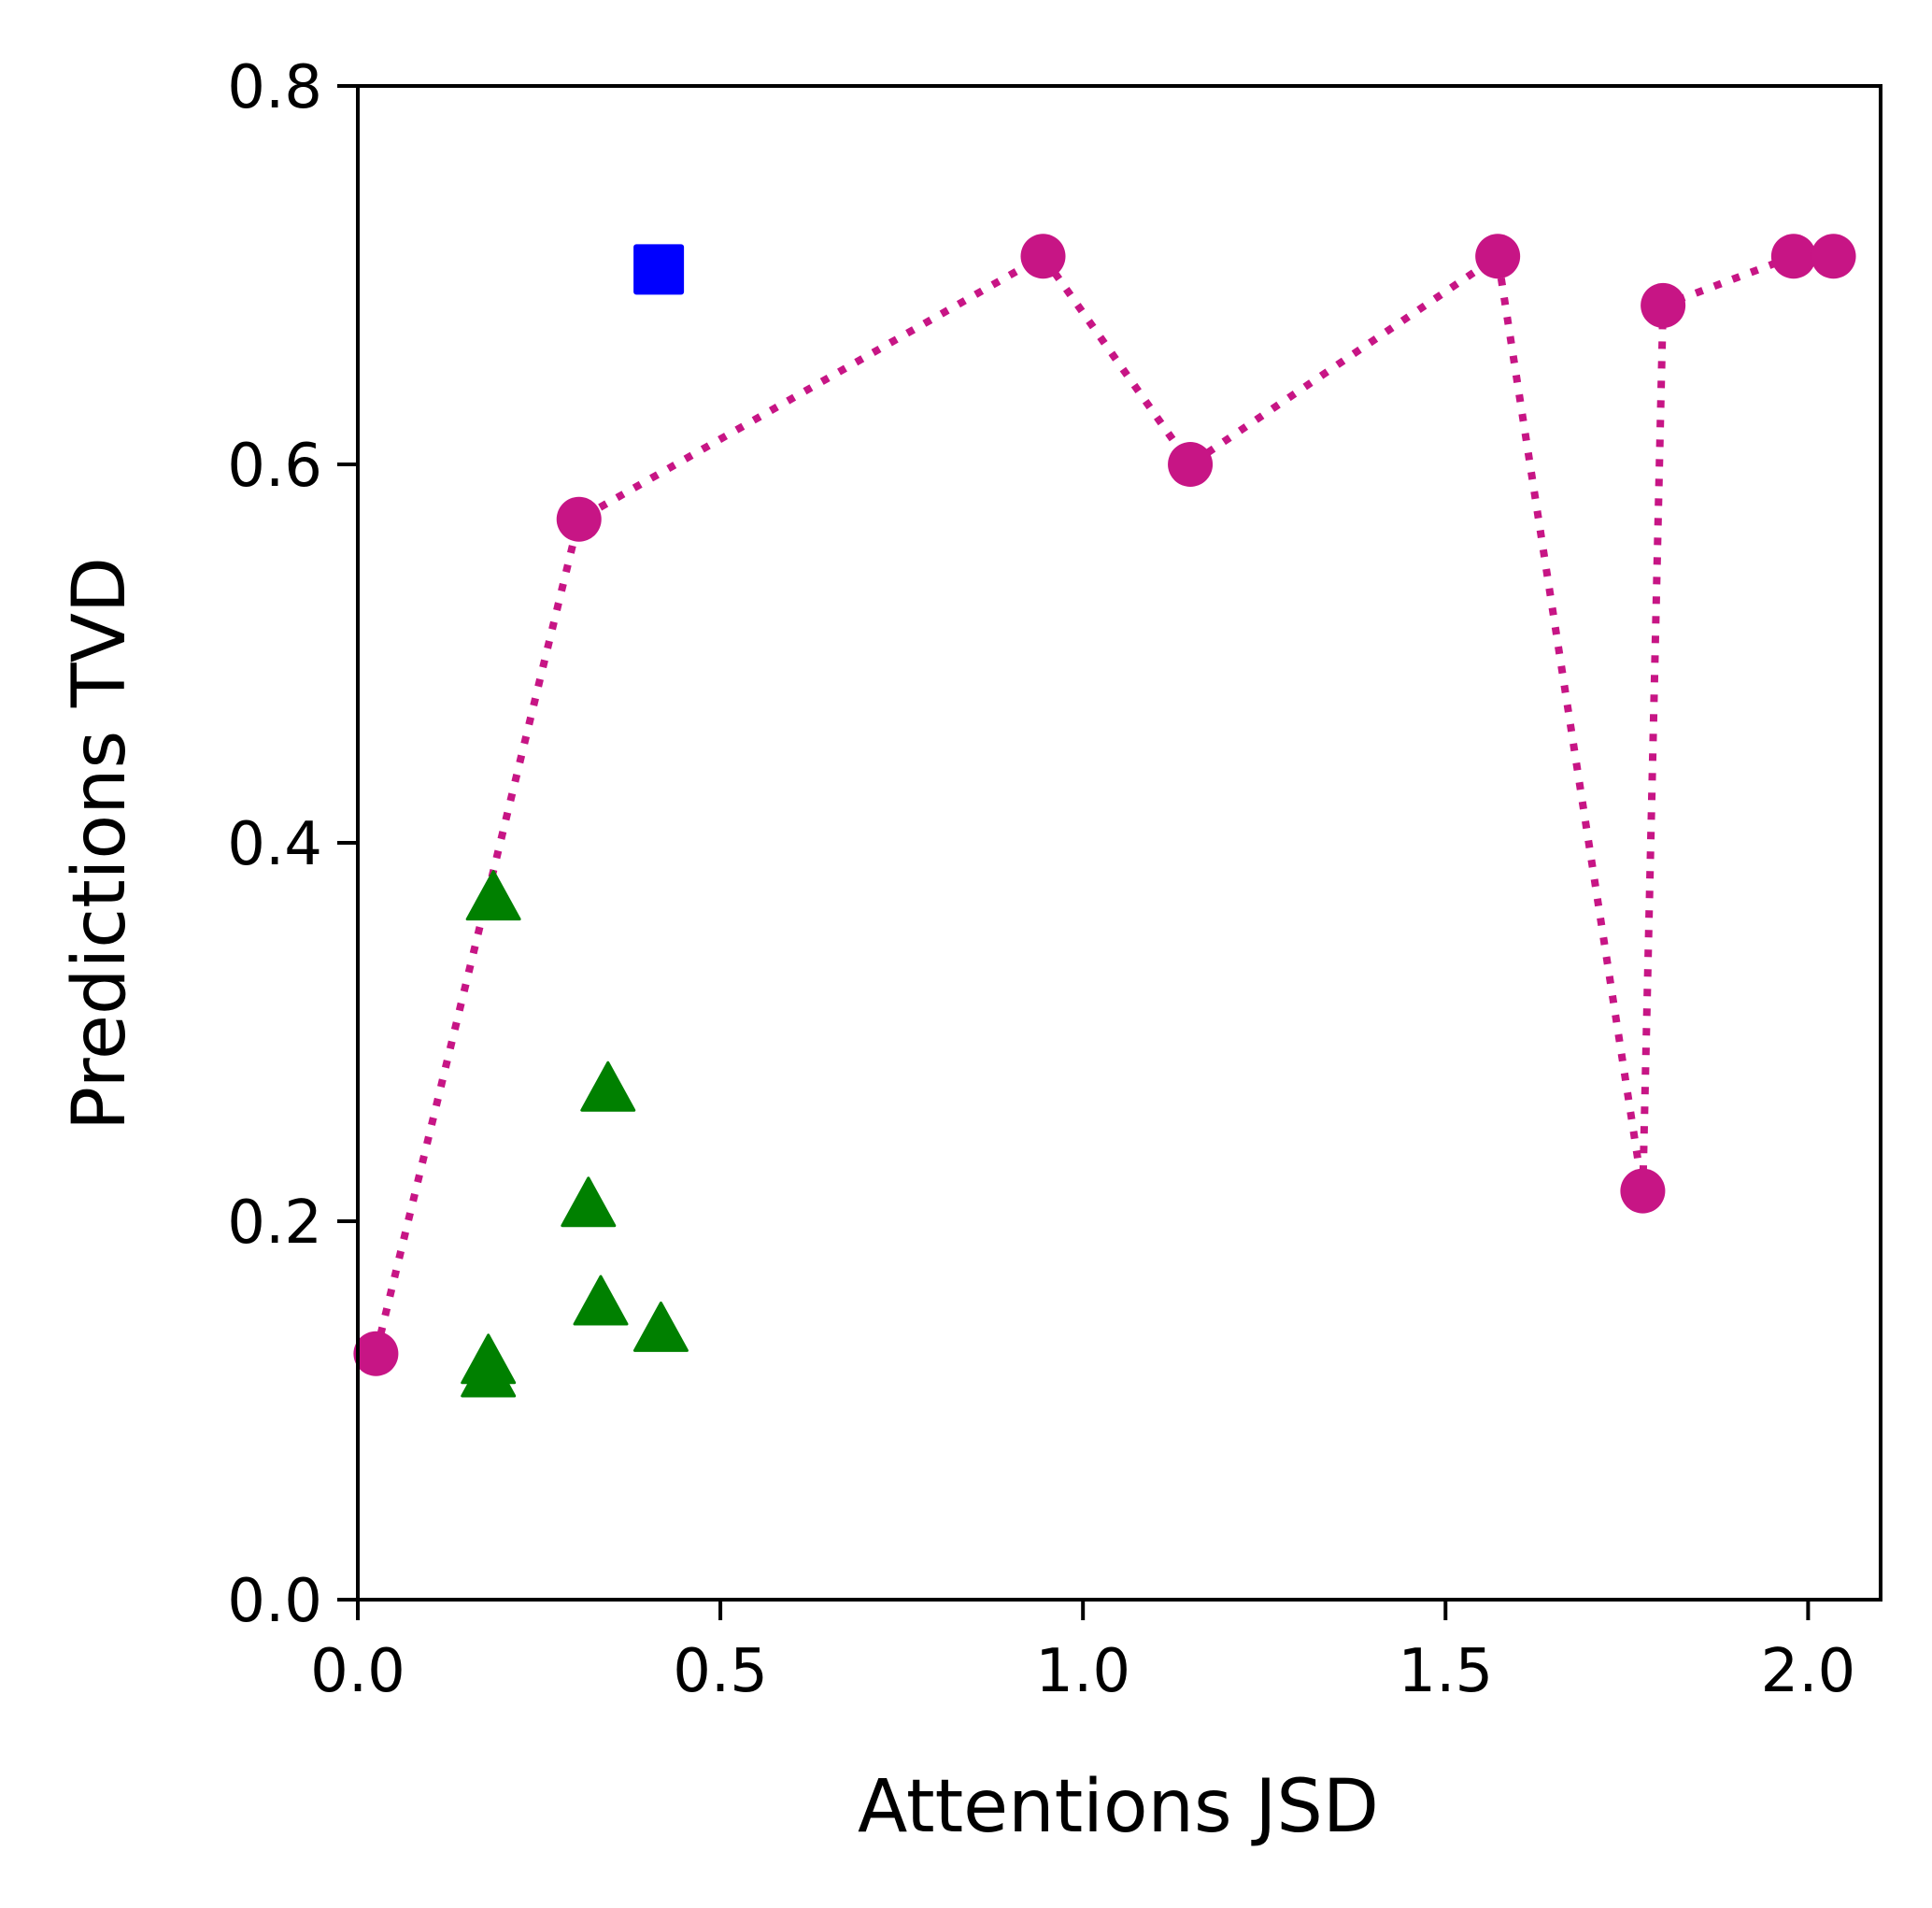 This screenshot has width=1932, height=1908. What do you see at coordinates (274, 1223) in the screenshot?
I see `y-tick-label: 0.2` at bounding box center [274, 1223].